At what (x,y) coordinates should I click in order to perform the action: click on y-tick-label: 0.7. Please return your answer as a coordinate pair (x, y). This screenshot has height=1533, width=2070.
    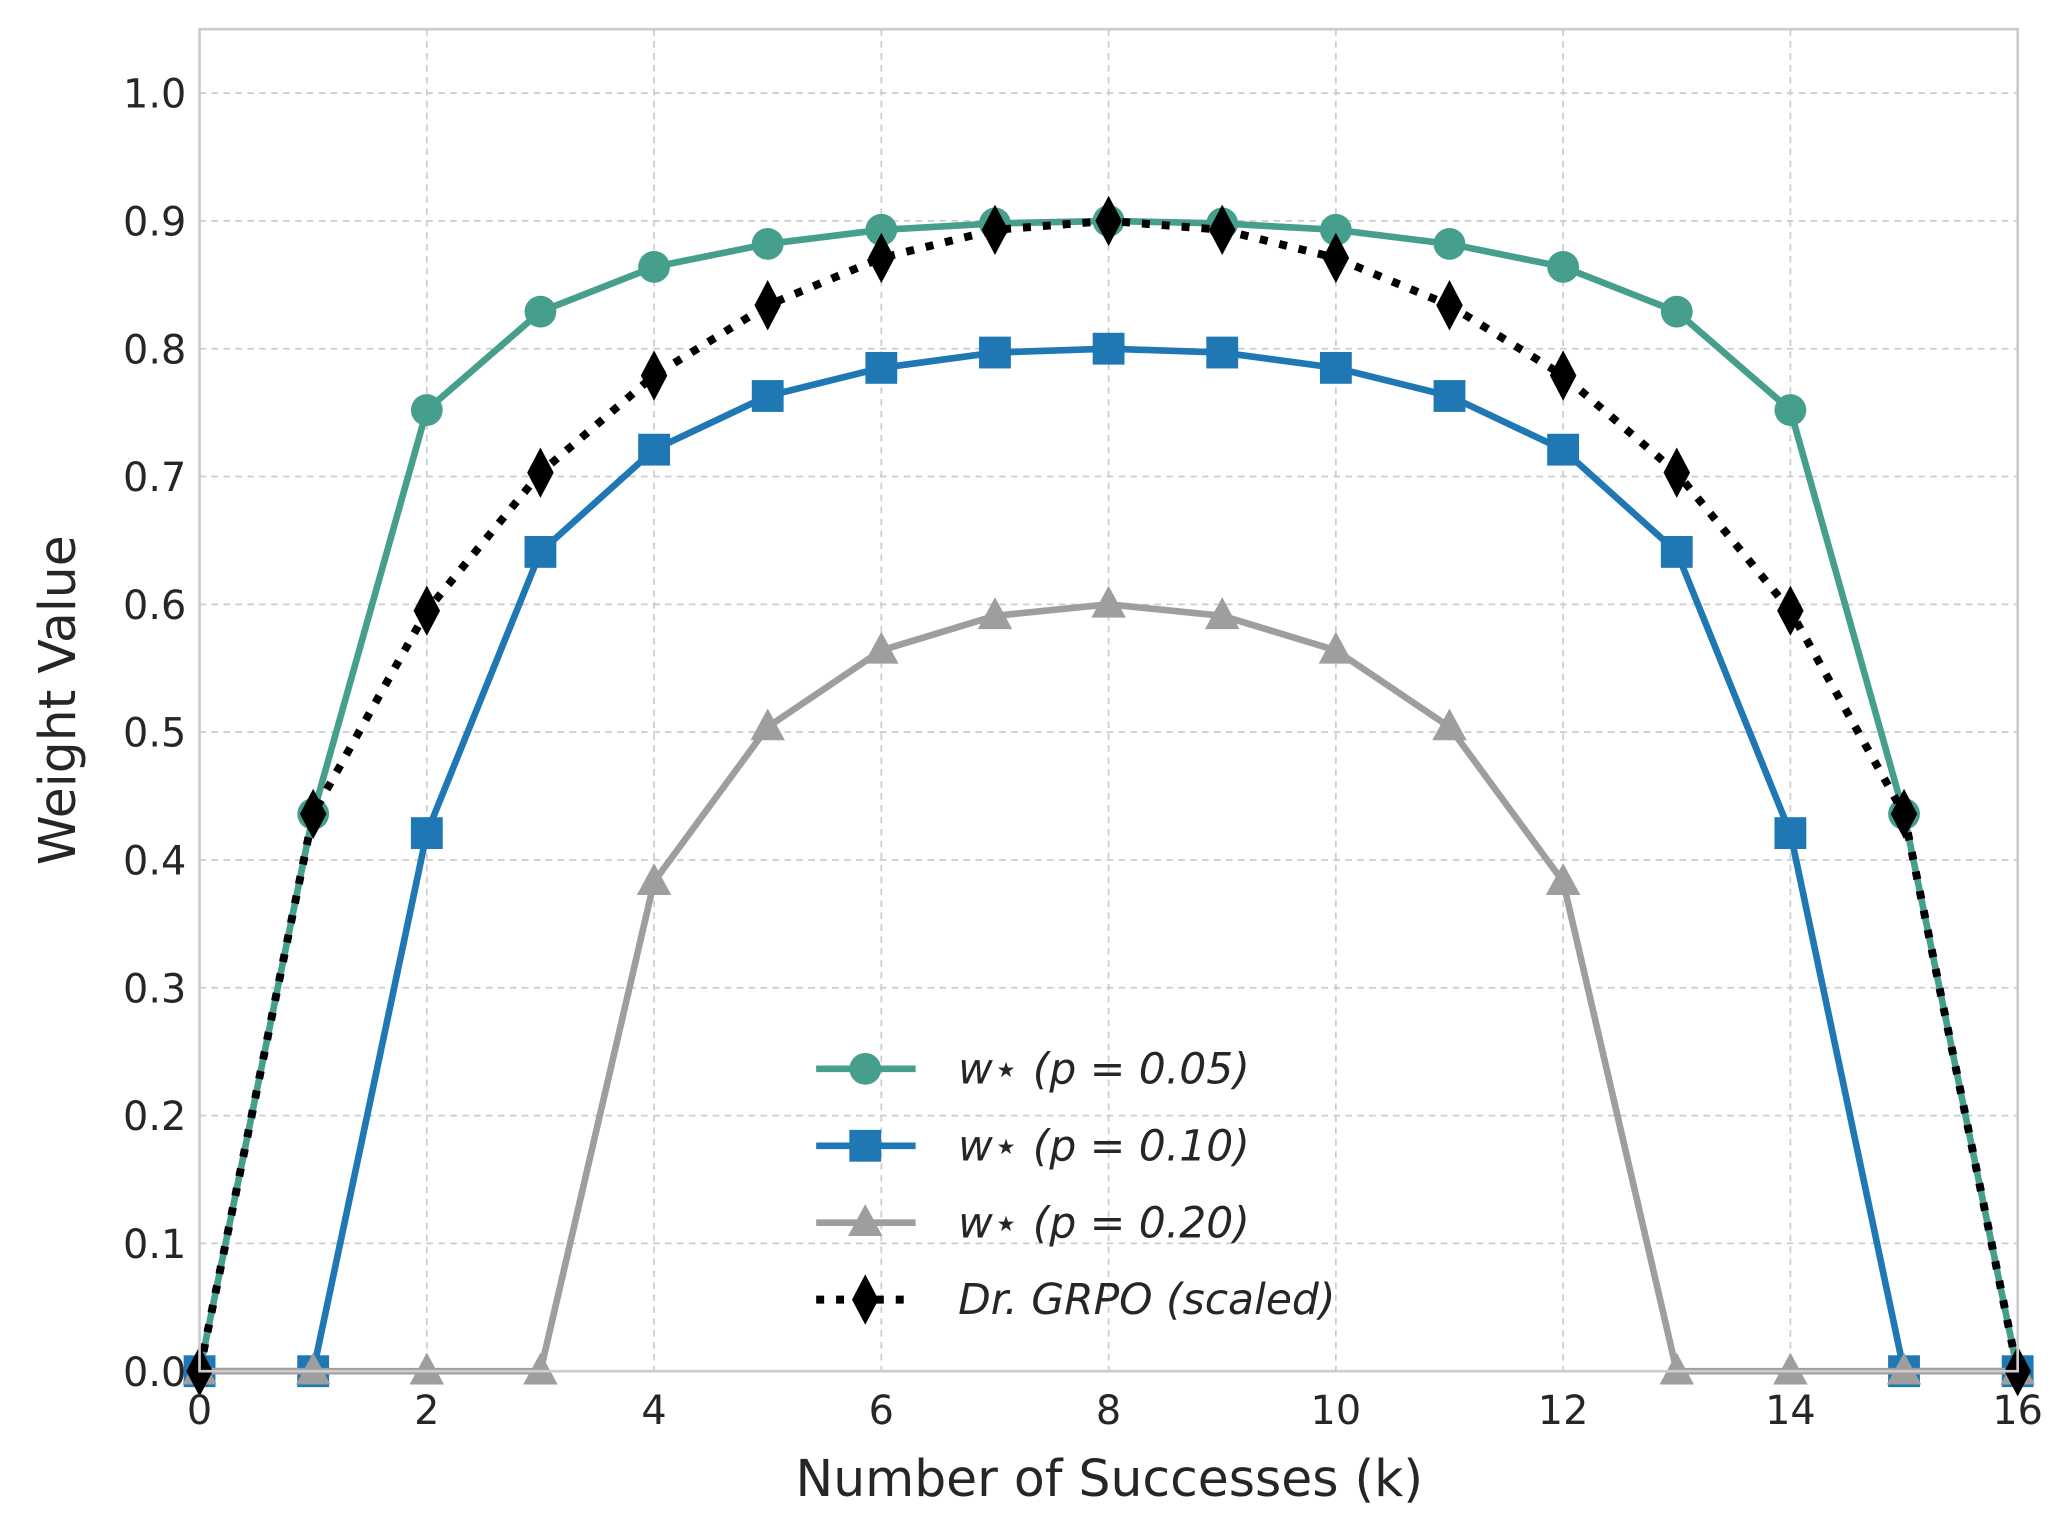
    Looking at the image, I should click on (154, 478).